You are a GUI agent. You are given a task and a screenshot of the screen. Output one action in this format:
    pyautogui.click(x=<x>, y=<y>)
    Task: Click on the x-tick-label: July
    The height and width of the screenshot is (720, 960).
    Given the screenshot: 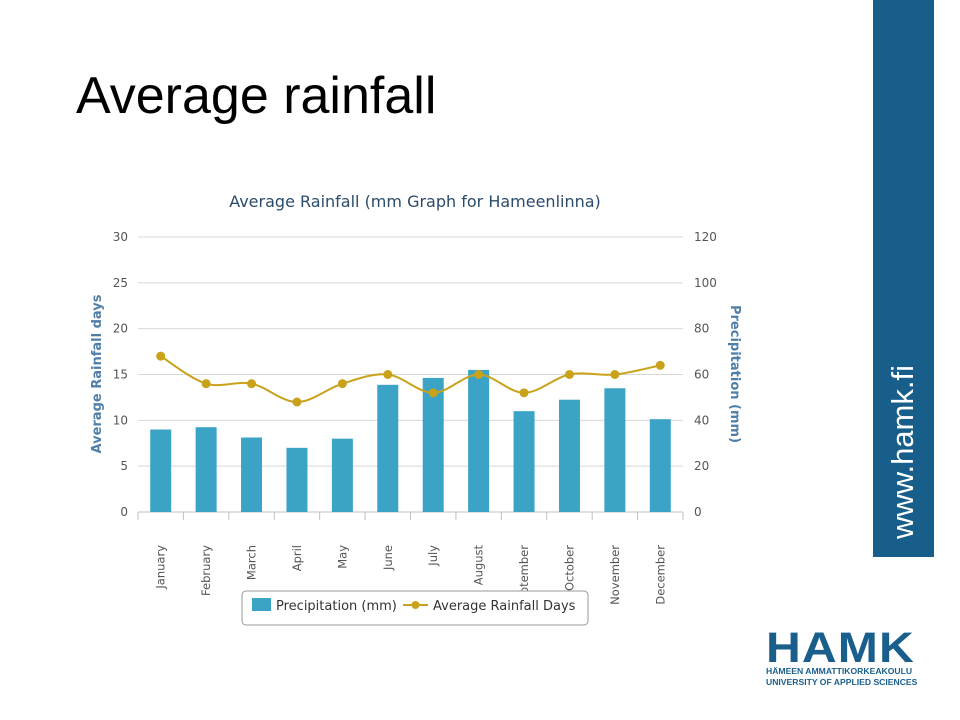 What is the action you would take?
    pyautogui.click(x=433, y=556)
    